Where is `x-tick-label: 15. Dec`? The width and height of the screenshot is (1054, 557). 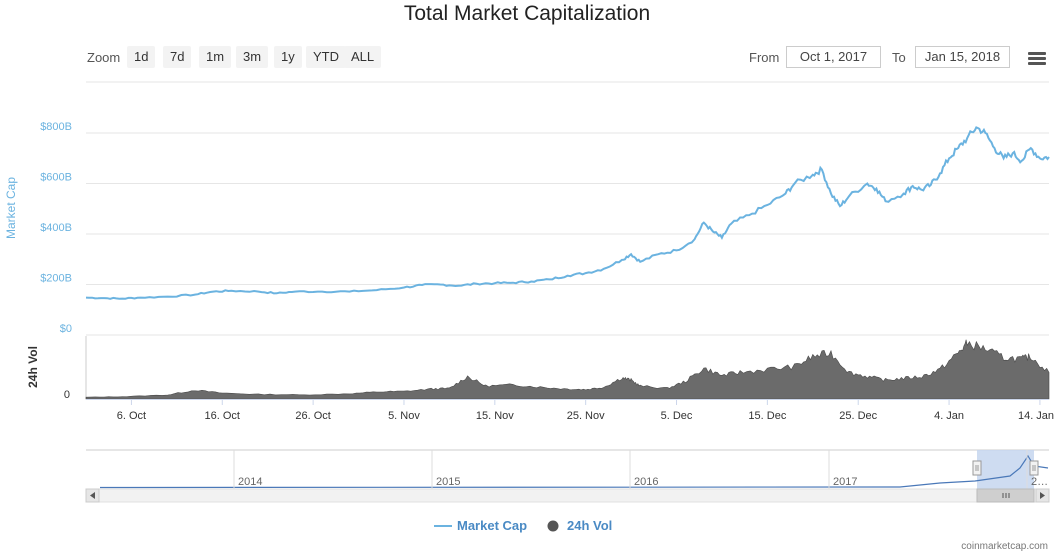 x-tick-label: 15. Dec is located at coordinates (767, 416).